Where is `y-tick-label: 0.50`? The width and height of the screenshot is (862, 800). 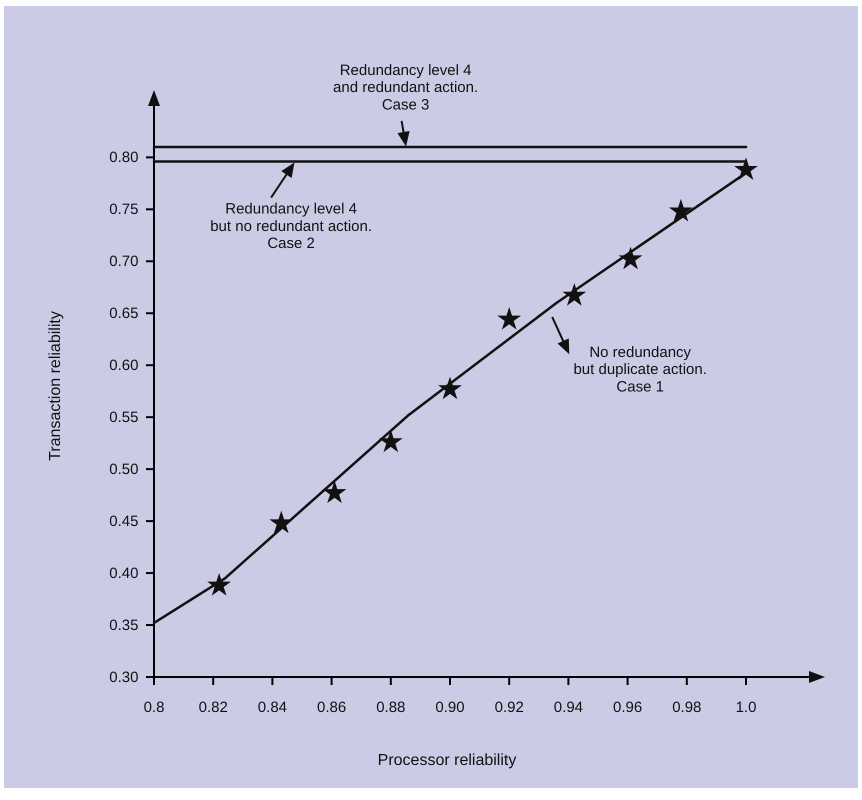 y-tick-label: 0.50 is located at coordinates (123, 469).